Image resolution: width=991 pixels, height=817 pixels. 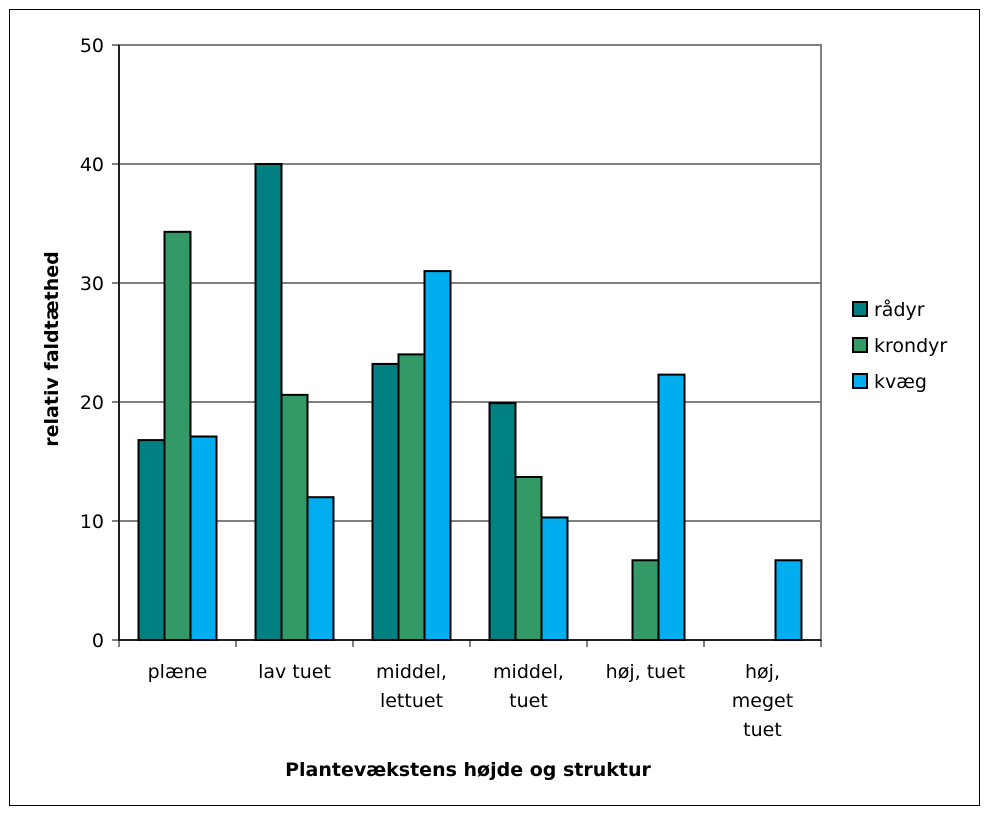 I want to click on legend: rådyr krondyr kvæg, so click(x=899, y=345).